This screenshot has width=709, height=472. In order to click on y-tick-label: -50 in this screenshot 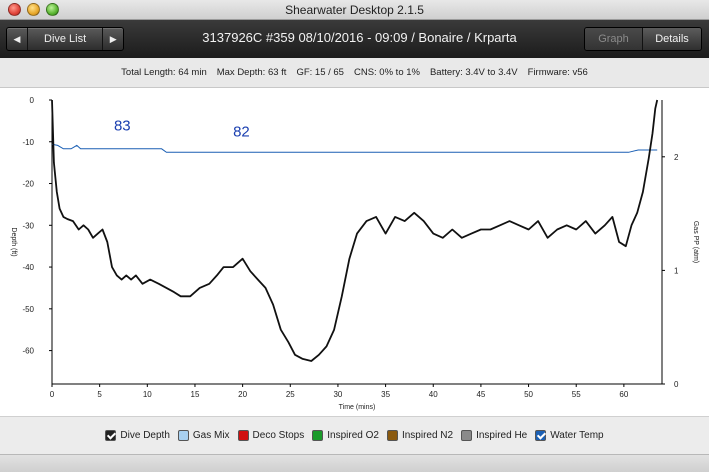, I will do `click(28, 309)`.